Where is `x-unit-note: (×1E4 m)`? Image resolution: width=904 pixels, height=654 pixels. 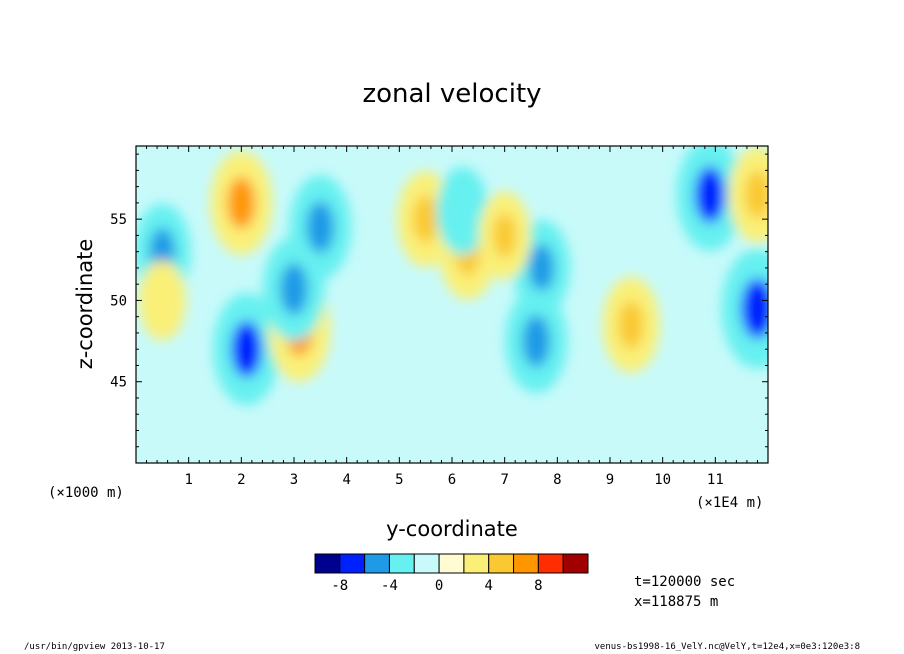
x-unit-note: (×1E4 m) is located at coordinates (729, 503).